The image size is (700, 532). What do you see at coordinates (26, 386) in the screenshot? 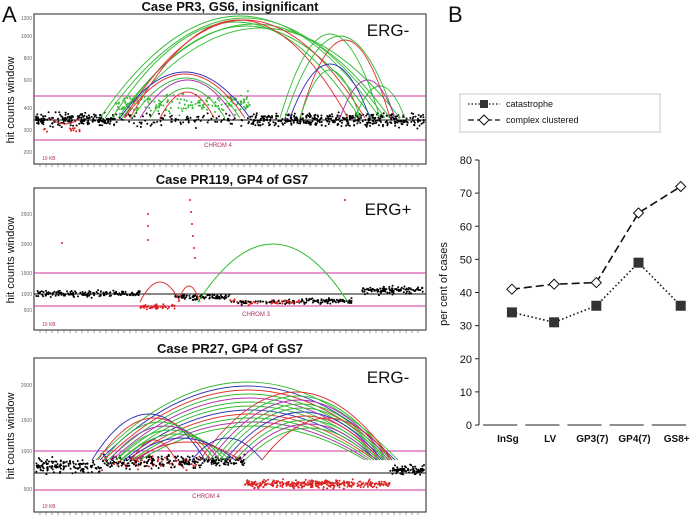
I see `y-tick-label: 2000` at bounding box center [26, 386].